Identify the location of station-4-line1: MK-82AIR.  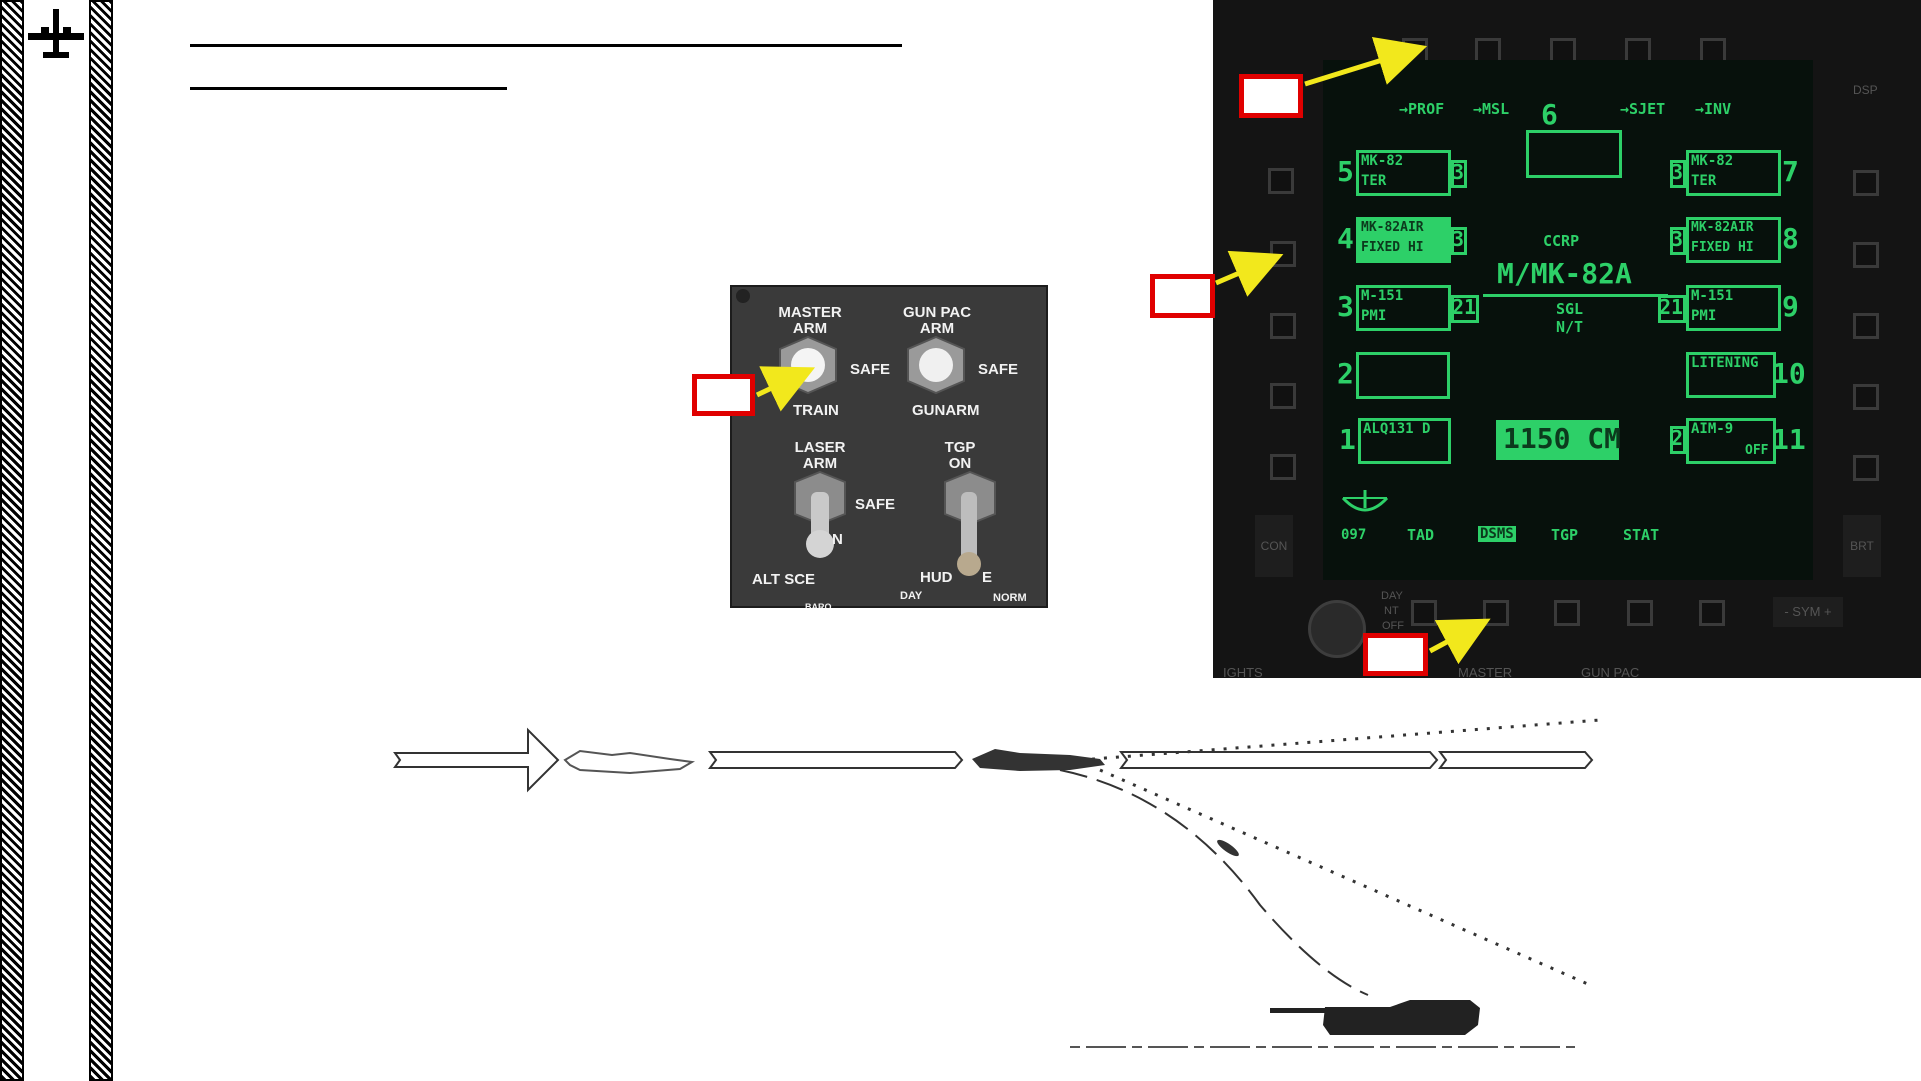
(1392, 227).